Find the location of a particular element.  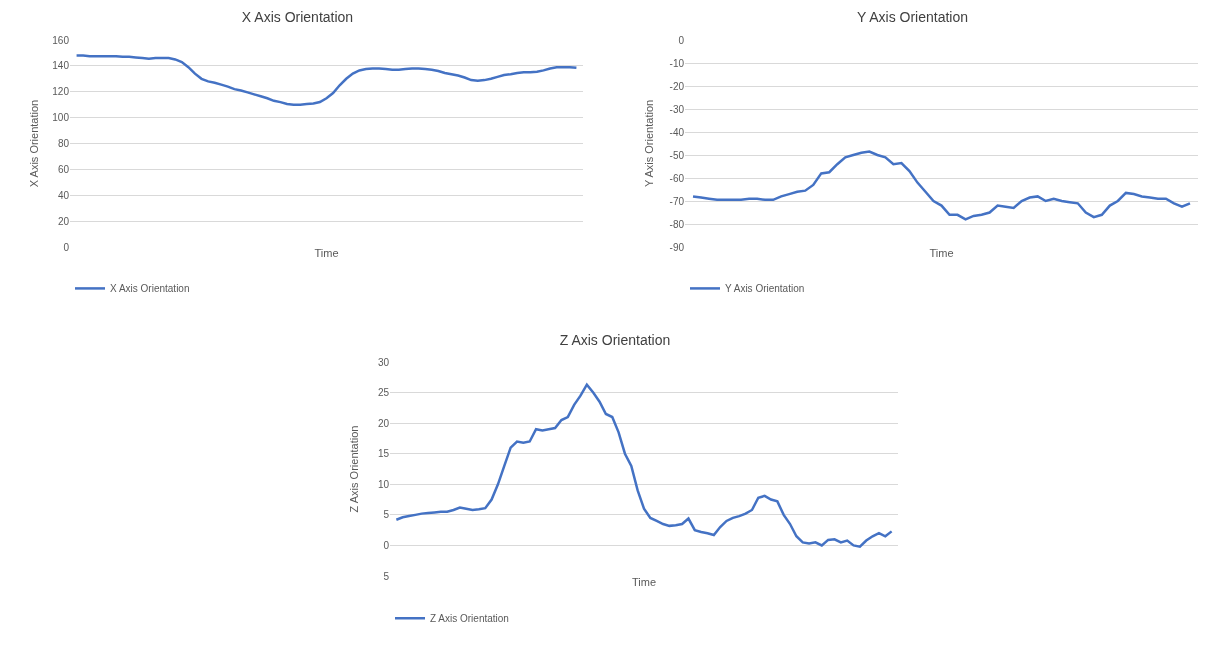

y-tick-label: 10 is located at coordinates (383, 484).